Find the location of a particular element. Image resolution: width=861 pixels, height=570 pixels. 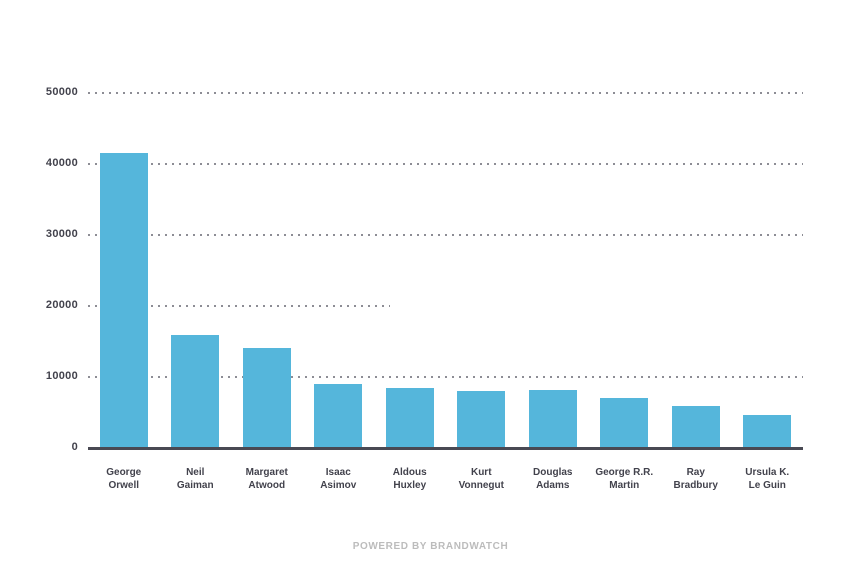

x-label-line: Asimov is located at coordinates (338, 485).